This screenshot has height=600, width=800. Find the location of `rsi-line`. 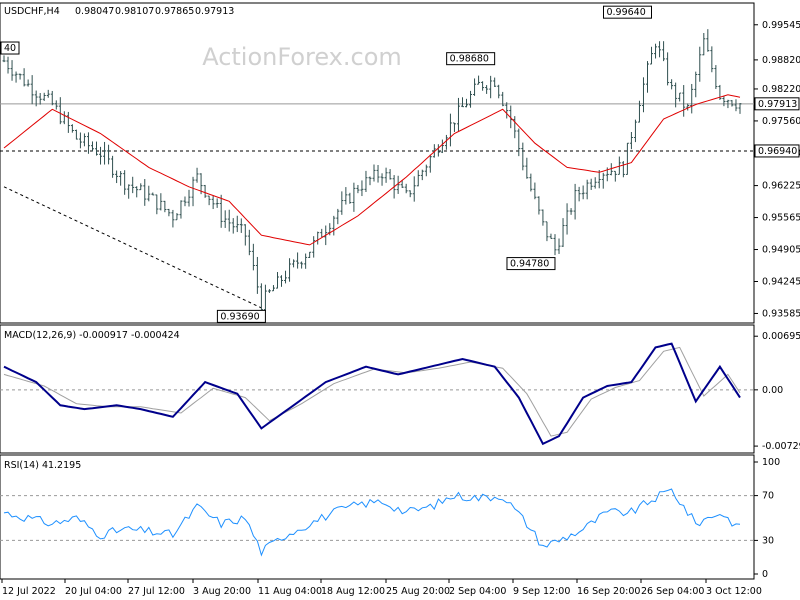

rsi-line is located at coordinates (372, 522).